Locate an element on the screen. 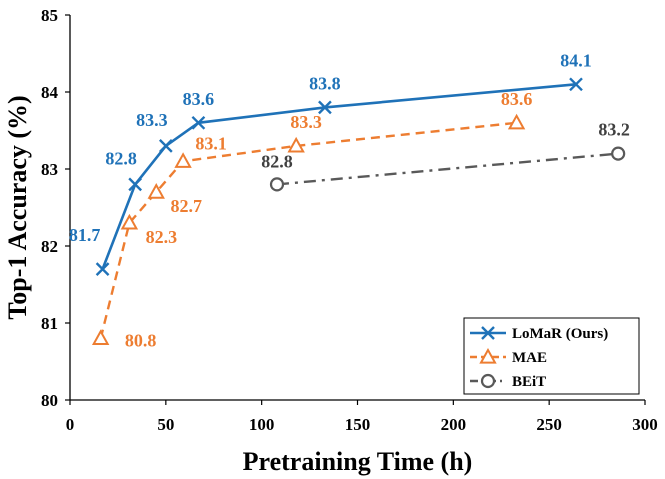  data-label-lomar-ours: 83.3 is located at coordinates (152, 120).